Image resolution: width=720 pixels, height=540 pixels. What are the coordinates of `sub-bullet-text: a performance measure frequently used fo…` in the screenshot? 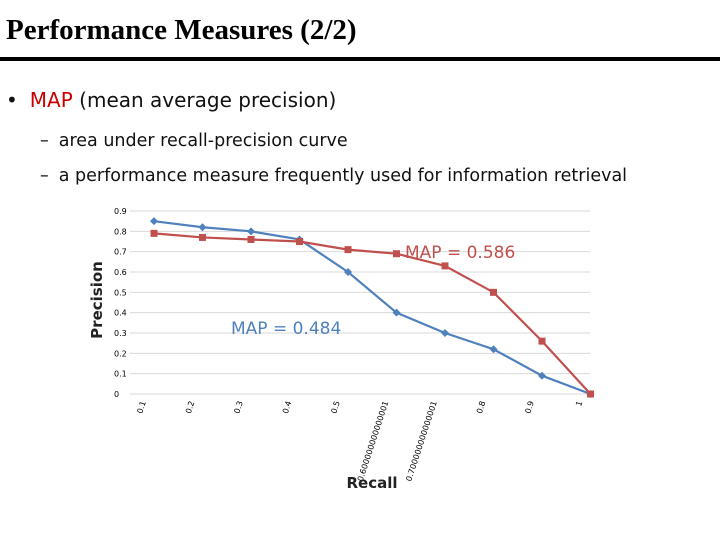 It's located at (343, 176).